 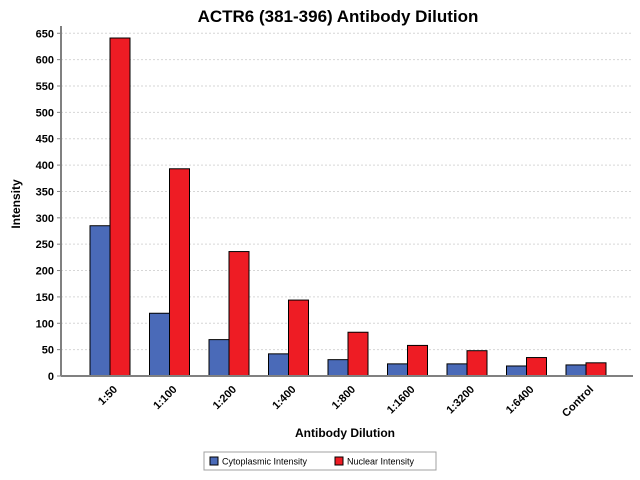 What do you see at coordinates (45, 140) in the screenshot?
I see `y-tick-label: 450` at bounding box center [45, 140].